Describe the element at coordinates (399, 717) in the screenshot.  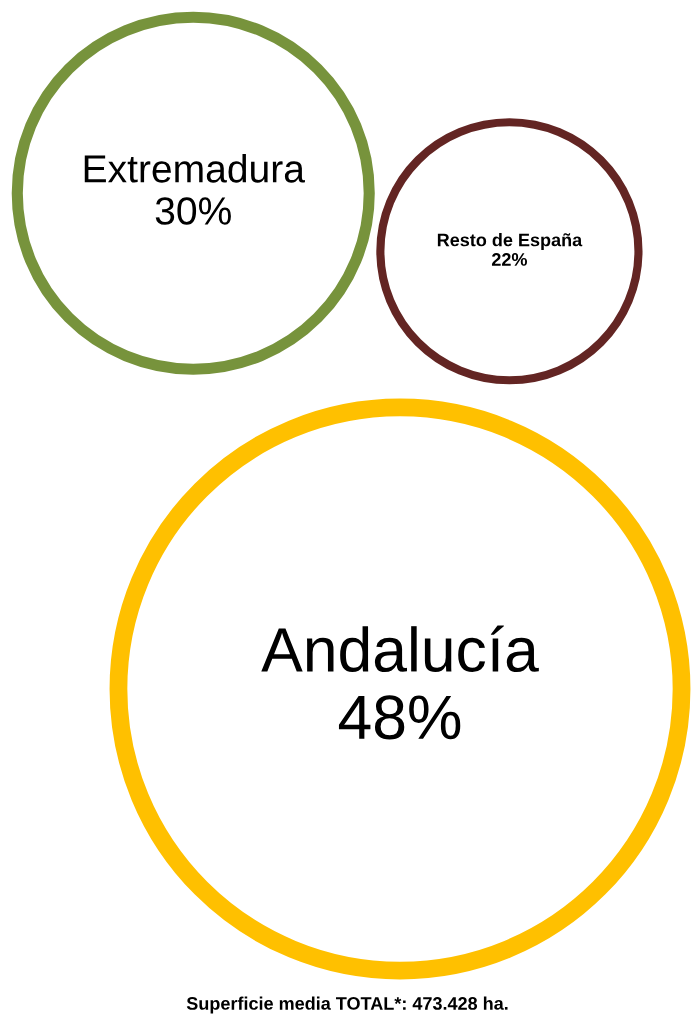
I see `data-label: 48%` at that location.